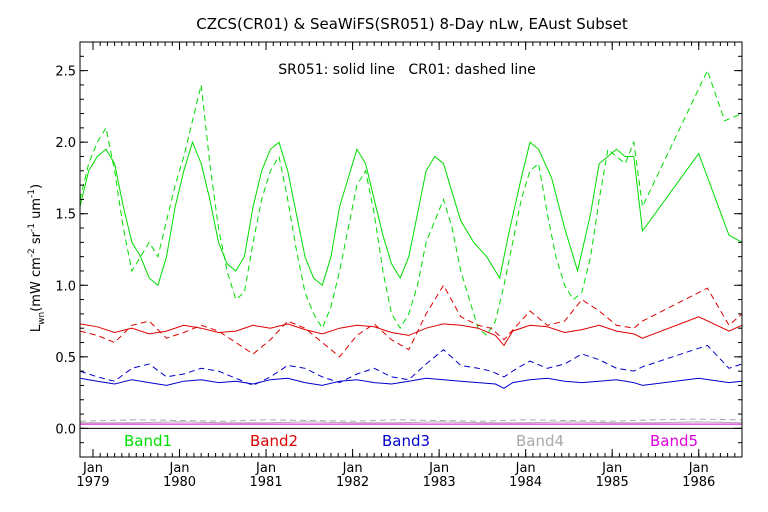 This screenshot has height=512, width=768. Describe the element at coordinates (411, 331) in the screenshot. I see `series-band2-solid-line` at that location.